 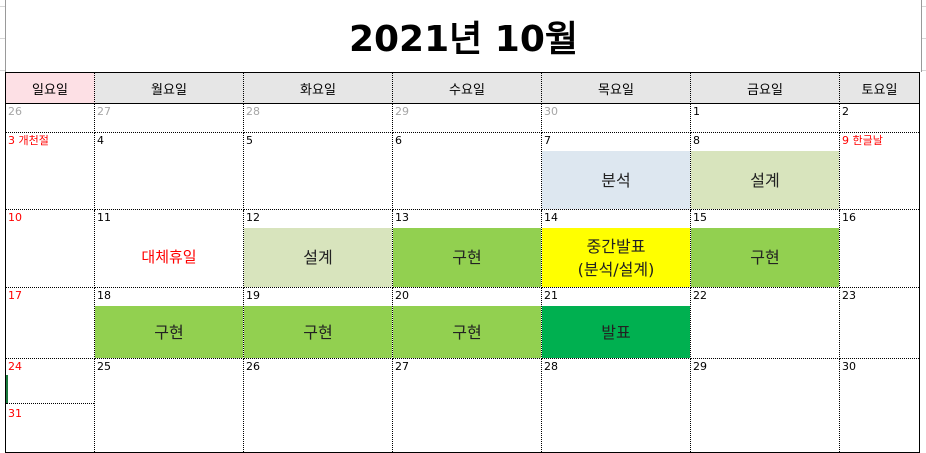 I want to click on event-line: 중간발표, so click(x=616, y=246).